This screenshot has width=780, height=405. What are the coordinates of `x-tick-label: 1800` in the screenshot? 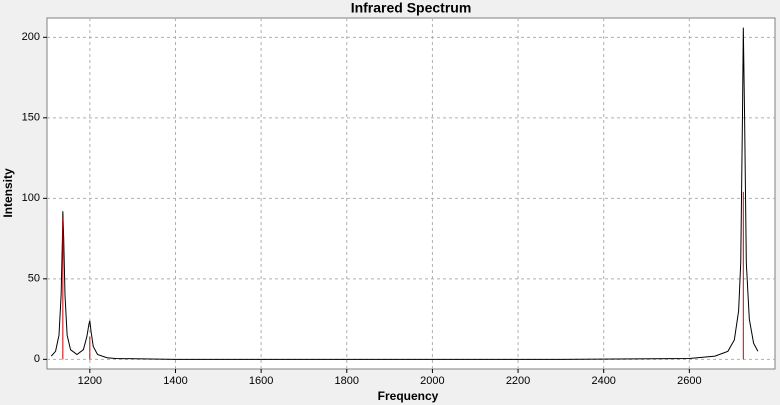 It's located at (347, 381).